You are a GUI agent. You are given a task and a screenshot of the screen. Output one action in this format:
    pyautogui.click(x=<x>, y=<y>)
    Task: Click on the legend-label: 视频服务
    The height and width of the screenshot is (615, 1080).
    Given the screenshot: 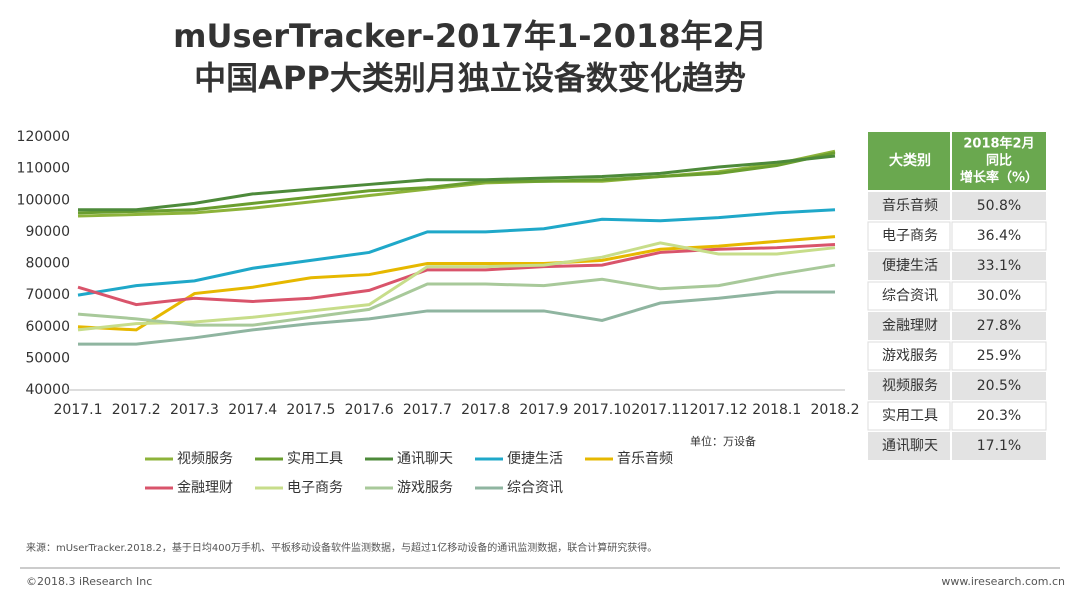 What is the action you would take?
    pyautogui.click(x=205, y=459)
    